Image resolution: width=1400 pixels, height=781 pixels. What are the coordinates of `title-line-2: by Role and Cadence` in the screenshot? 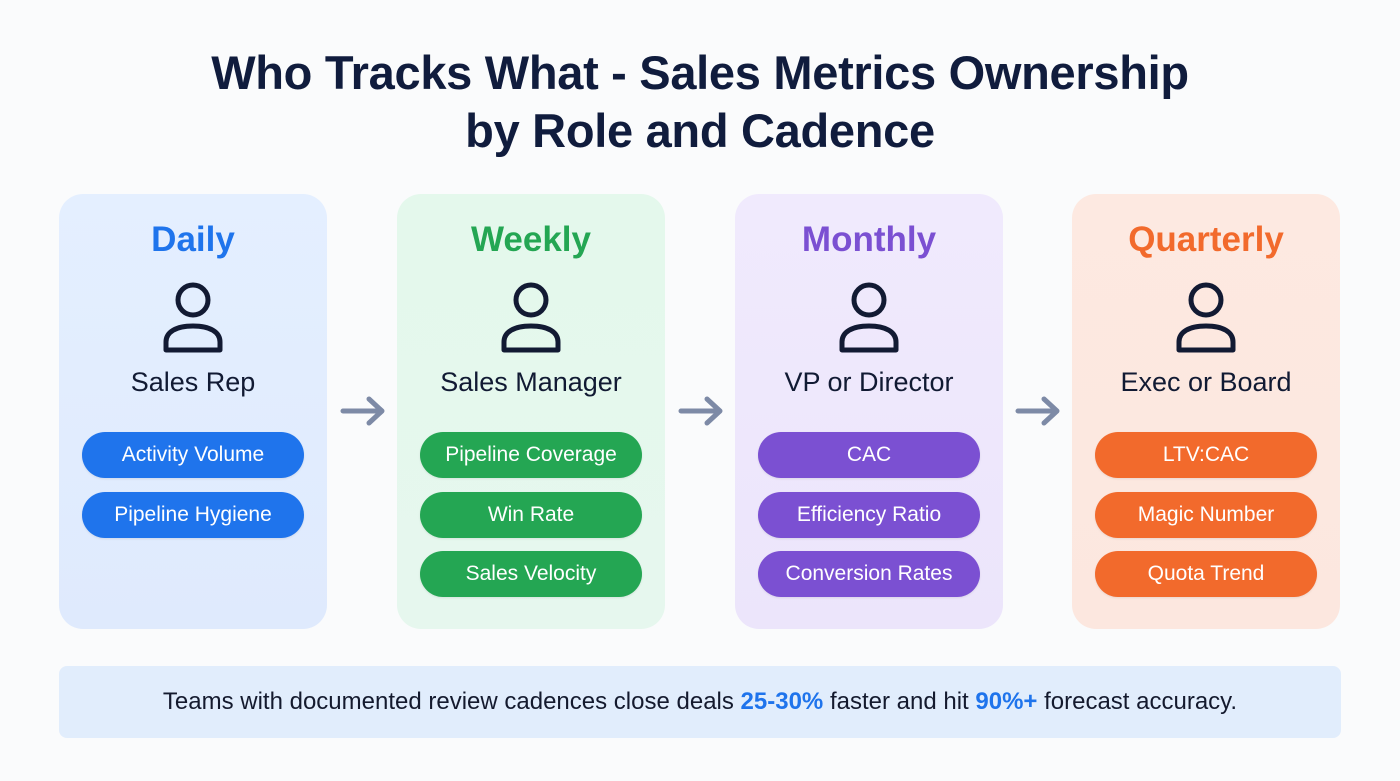 It's located at (700, 130).